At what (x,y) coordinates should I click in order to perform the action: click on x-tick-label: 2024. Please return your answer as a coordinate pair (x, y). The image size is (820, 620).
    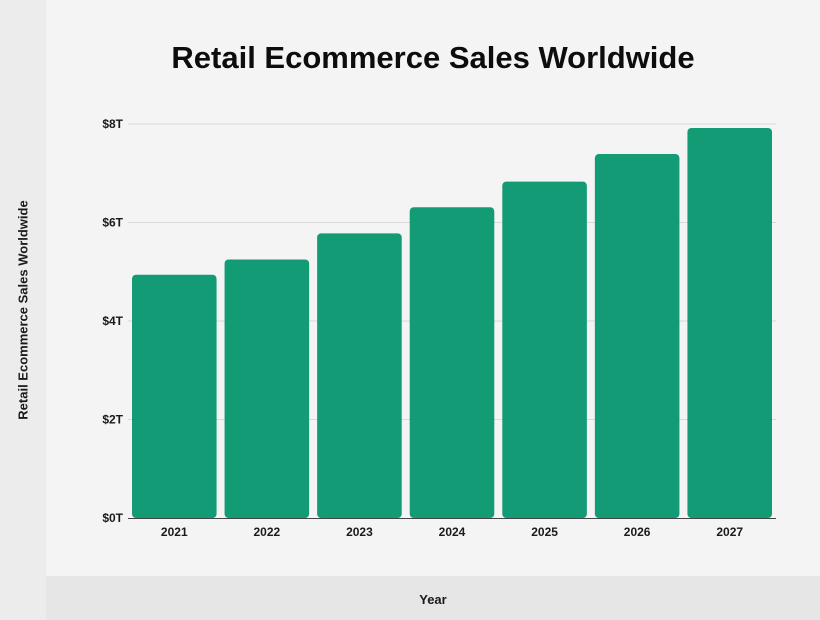
    Looking at the image, I should click on (452, 532).